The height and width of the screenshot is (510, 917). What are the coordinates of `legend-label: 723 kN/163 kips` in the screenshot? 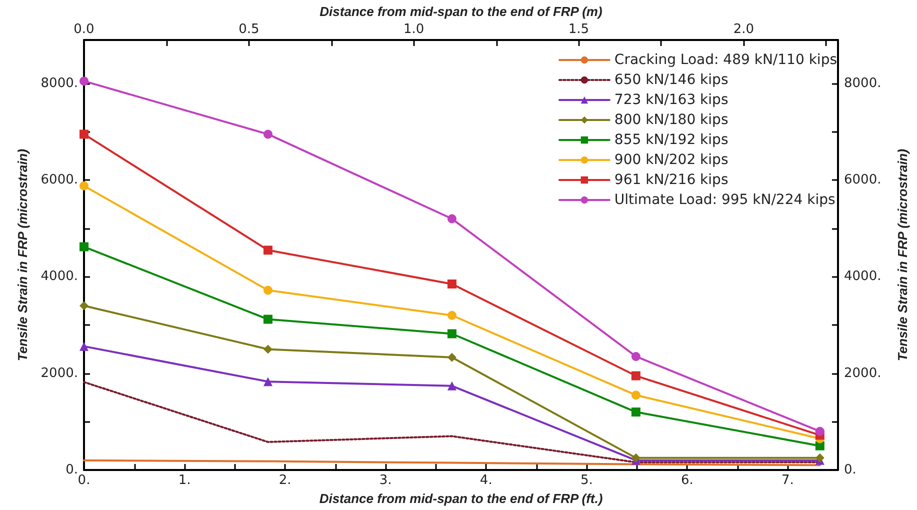 It's located at (671, 100).